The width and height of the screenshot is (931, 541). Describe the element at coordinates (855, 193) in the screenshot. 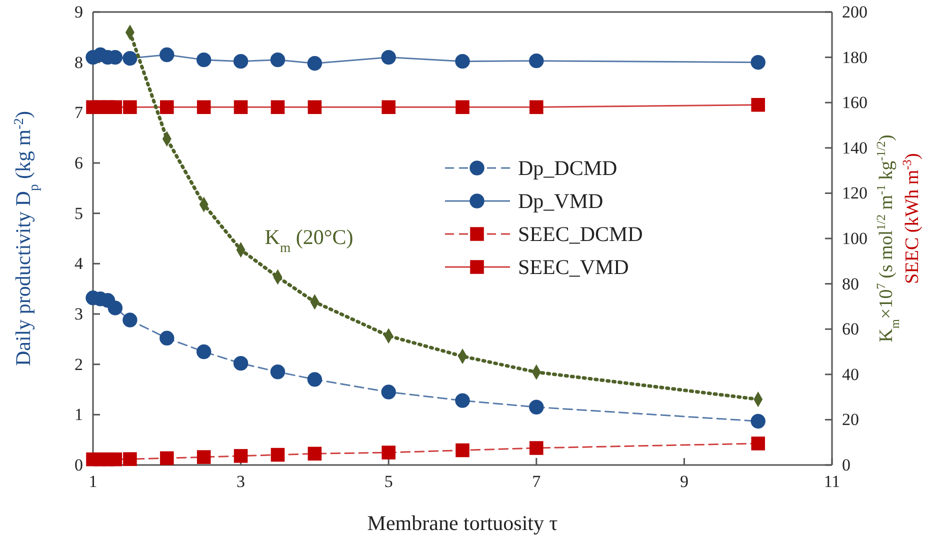

I see `y2-tick-label: 120` at that location.